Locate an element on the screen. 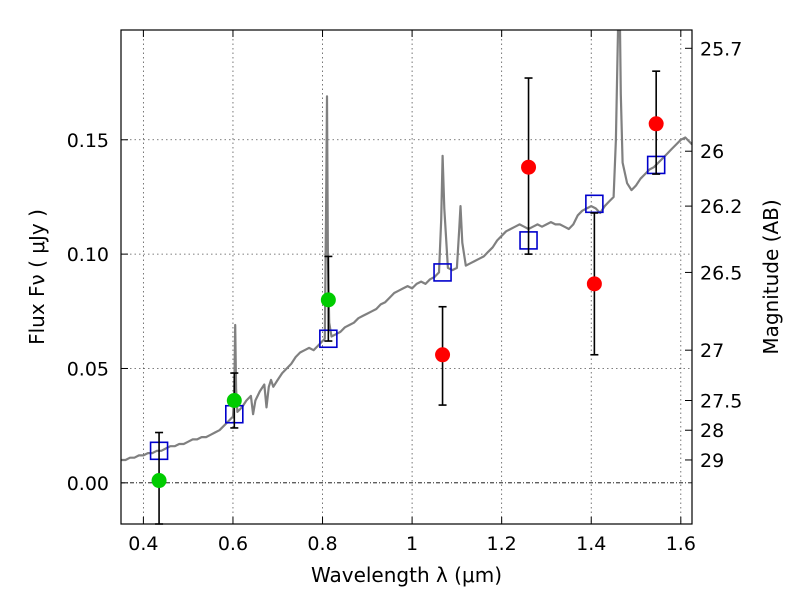 The height and width of the screenshot is (600, 800). y2-tick-label: 26.2 is located at coordinates (721, 207).